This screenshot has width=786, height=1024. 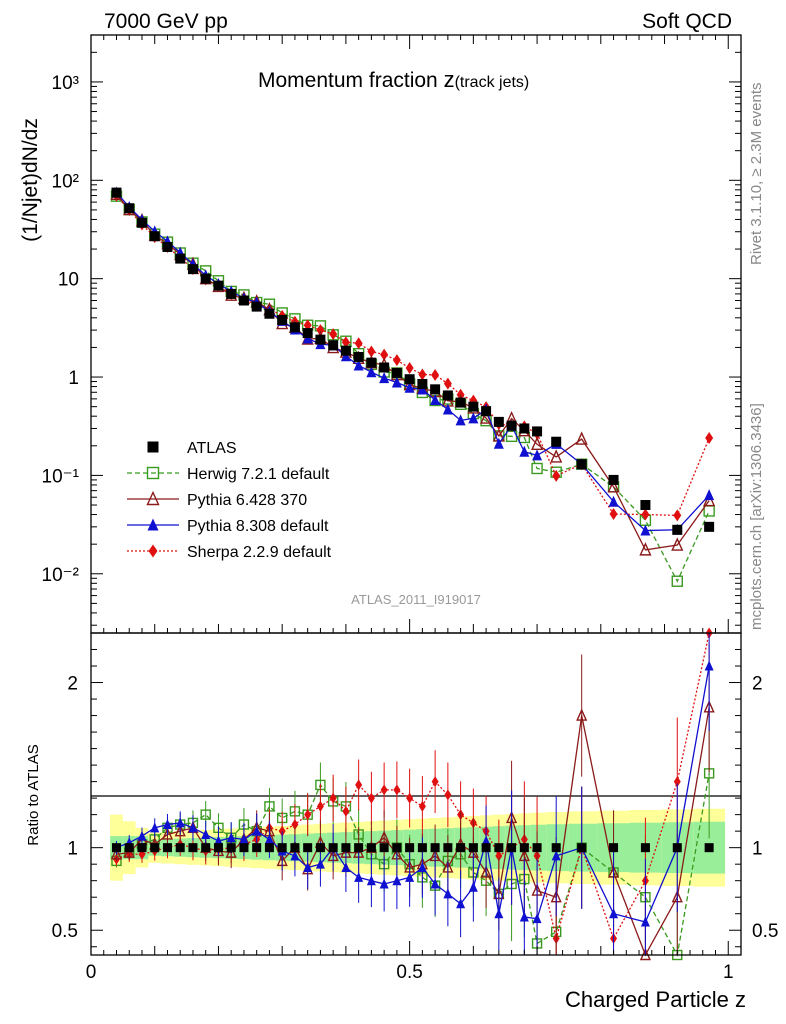 I want to click on header-left: 7000 GeV pp, so click(x=166, y=21).